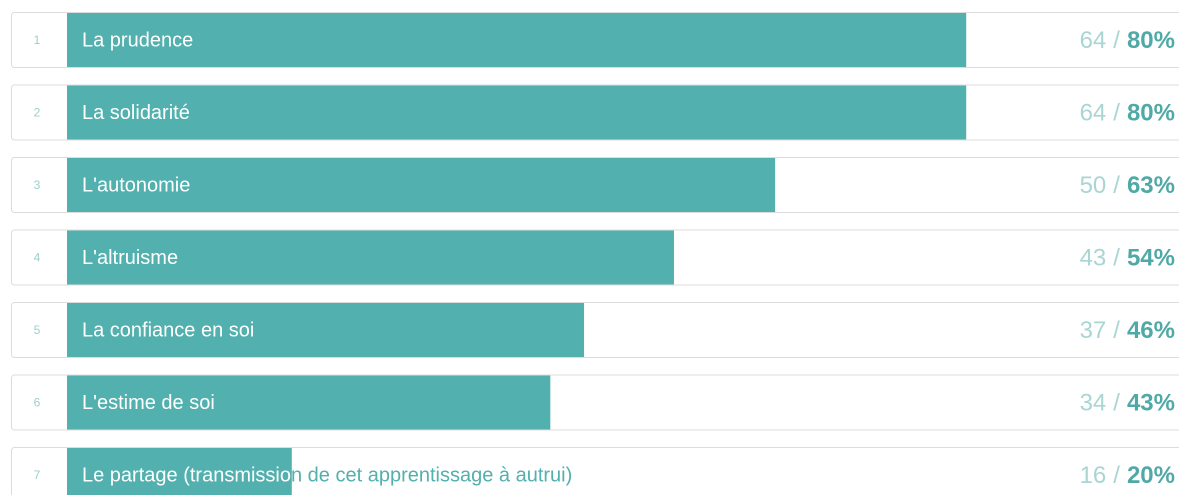 This screenshot has width=1179, height=495. Describe the element at coordinates (1151, 185) in the screenshot. I see `percent: 63%` at that location.